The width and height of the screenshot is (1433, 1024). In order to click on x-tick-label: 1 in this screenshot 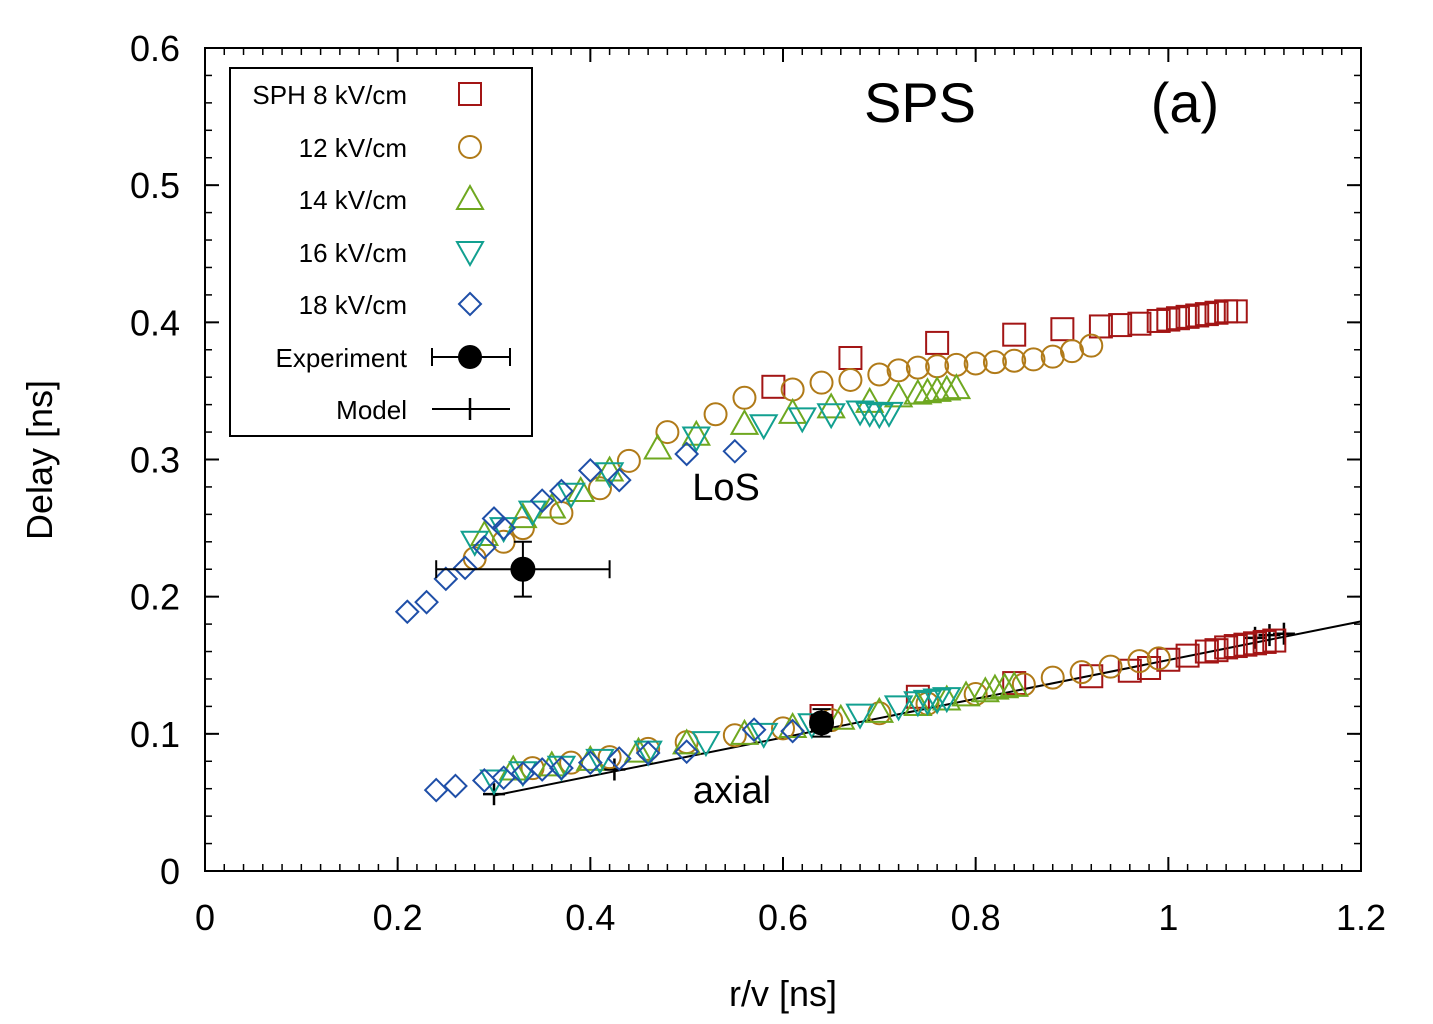, I will do `click(1168, 917)`.